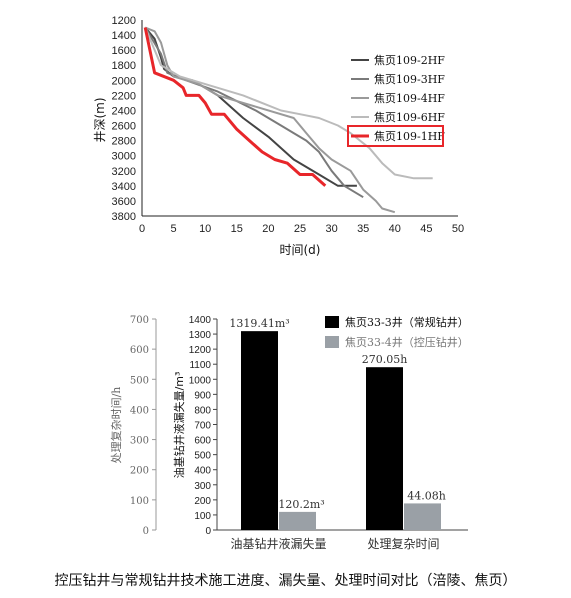 The width and height of the screenshot is (571, 598). I want to click on left-tick-label: 300, so click(202, 486).